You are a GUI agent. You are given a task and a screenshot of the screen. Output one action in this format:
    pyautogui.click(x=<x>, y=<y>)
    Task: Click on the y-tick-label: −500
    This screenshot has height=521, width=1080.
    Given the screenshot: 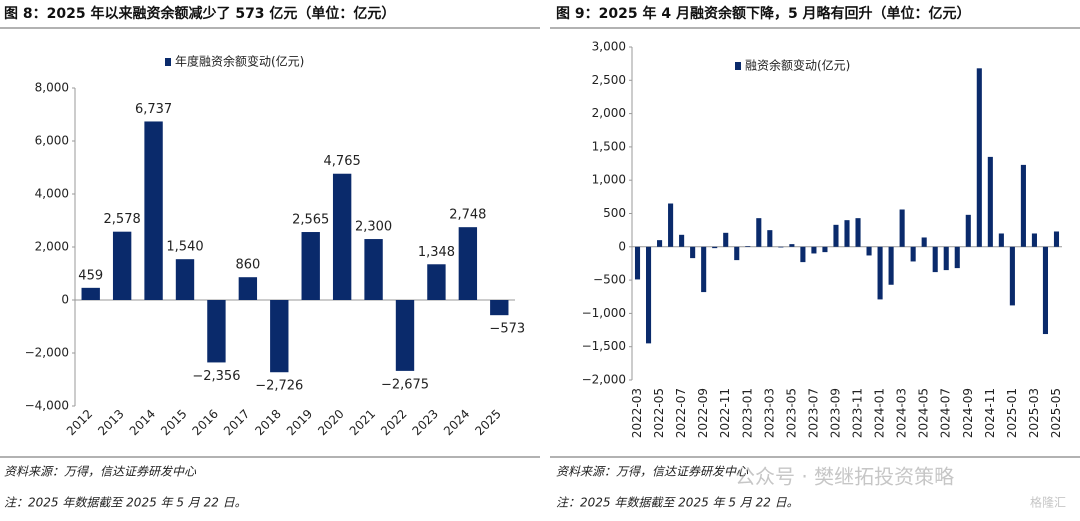 What is the action you would take?
    pyautogui.click(x=609, y=280)
    